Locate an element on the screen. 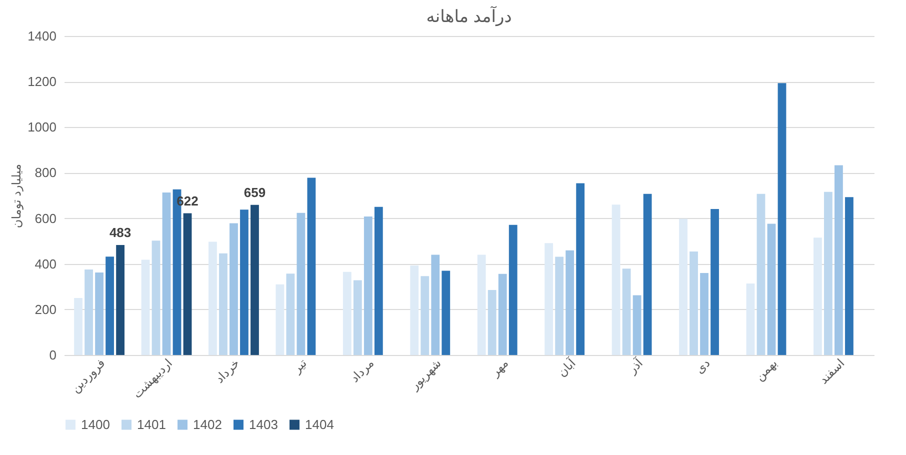 The width and height of the screenshot is (906, 455). y-tick-label: 800 is located at coordinates (45, 172).